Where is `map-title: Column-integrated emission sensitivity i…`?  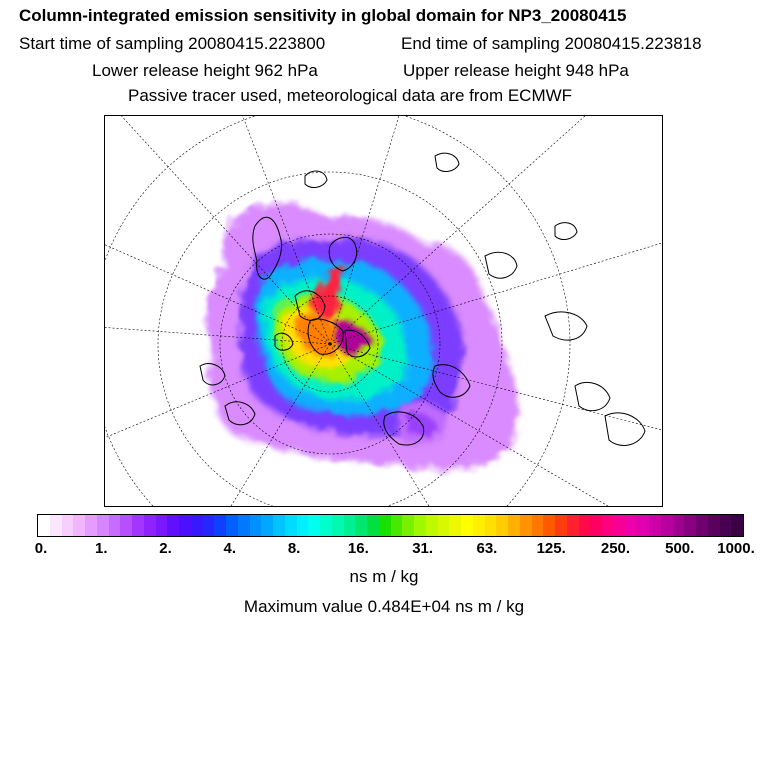
map-title: Column-integrated emission sensitivity i… is located at coordinates (323, 15).